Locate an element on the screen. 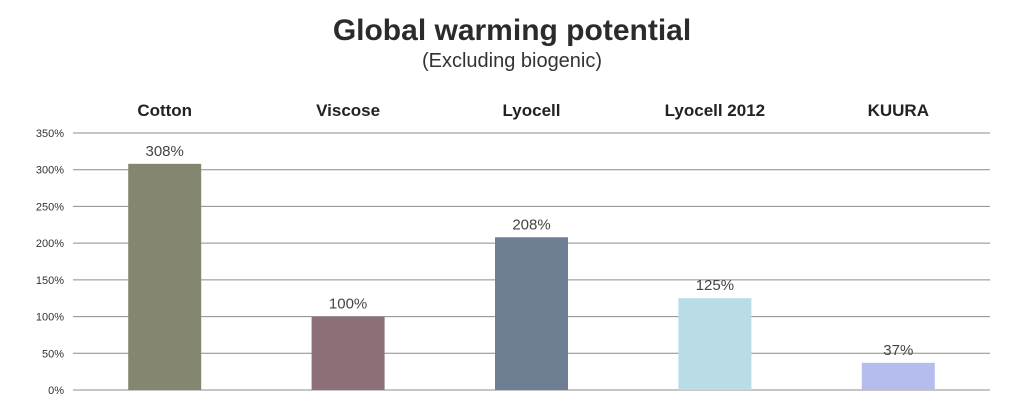 The height and width of the screenshot is (417, 1024). y-tick-label: 100% is located at coordinates (50, 318).